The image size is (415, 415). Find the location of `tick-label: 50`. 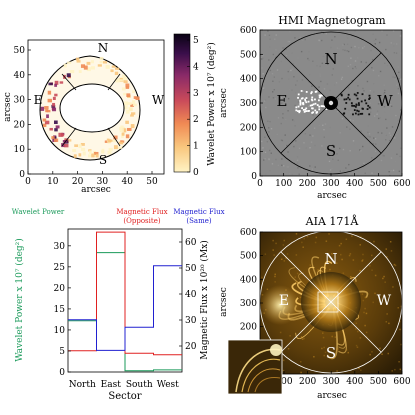

tick-label: 50 is located at coordinates (152, 182).